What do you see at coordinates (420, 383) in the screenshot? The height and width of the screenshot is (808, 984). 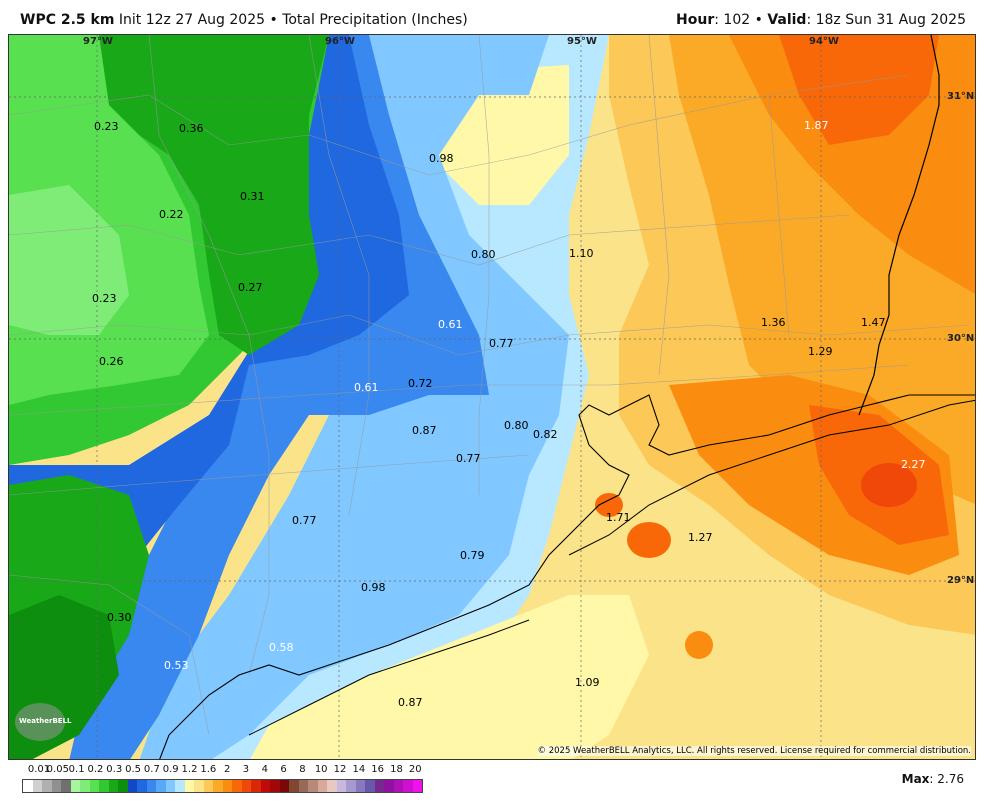 I see `value-label: 0.72` at bounding box center [420, 383].